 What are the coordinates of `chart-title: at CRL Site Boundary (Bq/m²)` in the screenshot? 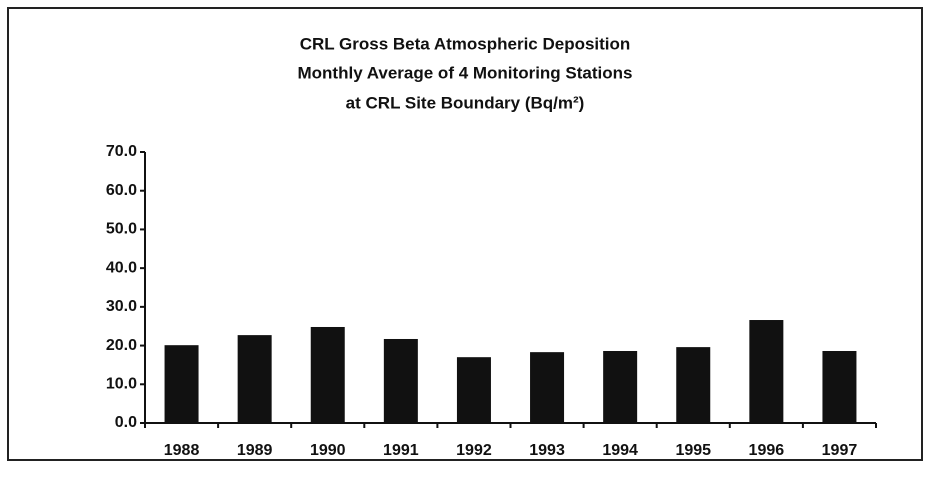 It's located at (465, 102).